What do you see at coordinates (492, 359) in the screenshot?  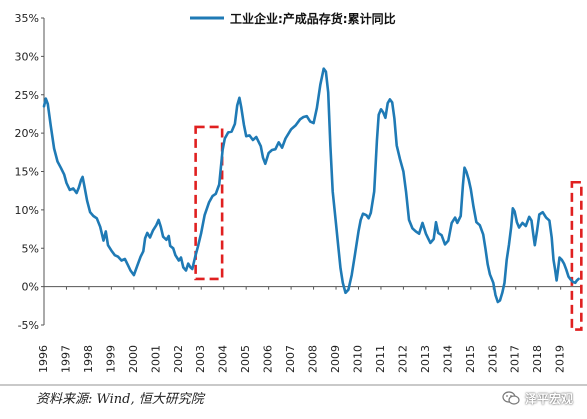 I see `x-tick-label: 2016` at bounding box center [492, 359].